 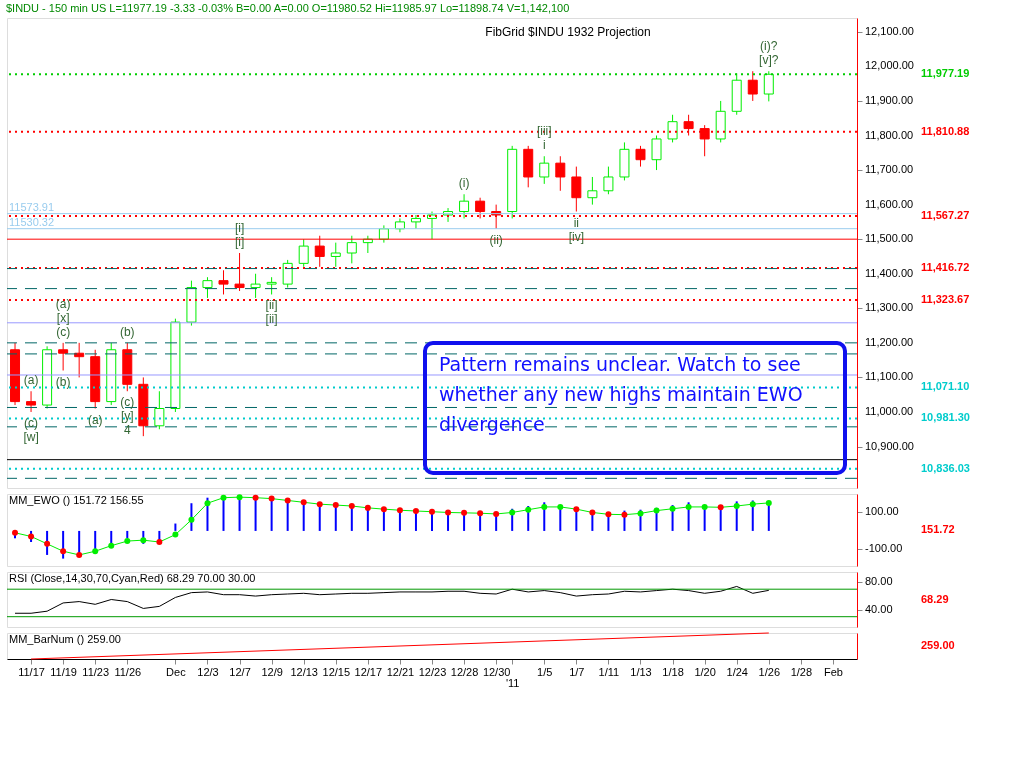 What do you see at coordinates (673, 671) in the screenshot?
I see `x-tick-label: 1/18` at bounding box center [673, 671].